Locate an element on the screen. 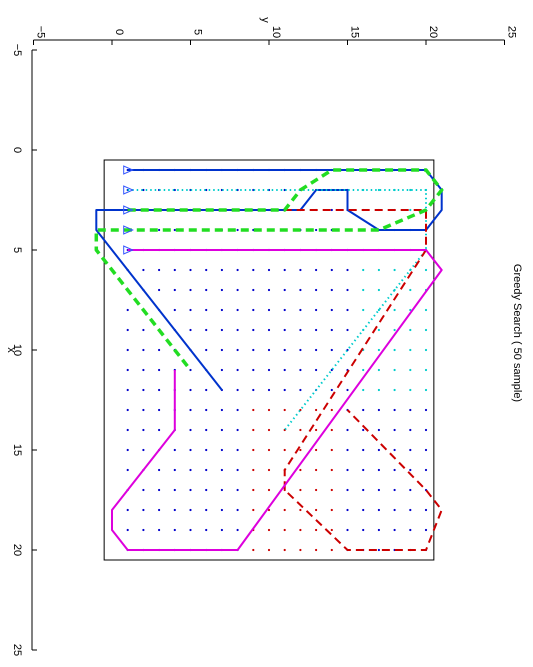  x-tick-label: 10 is located at coordinates (17, 350).